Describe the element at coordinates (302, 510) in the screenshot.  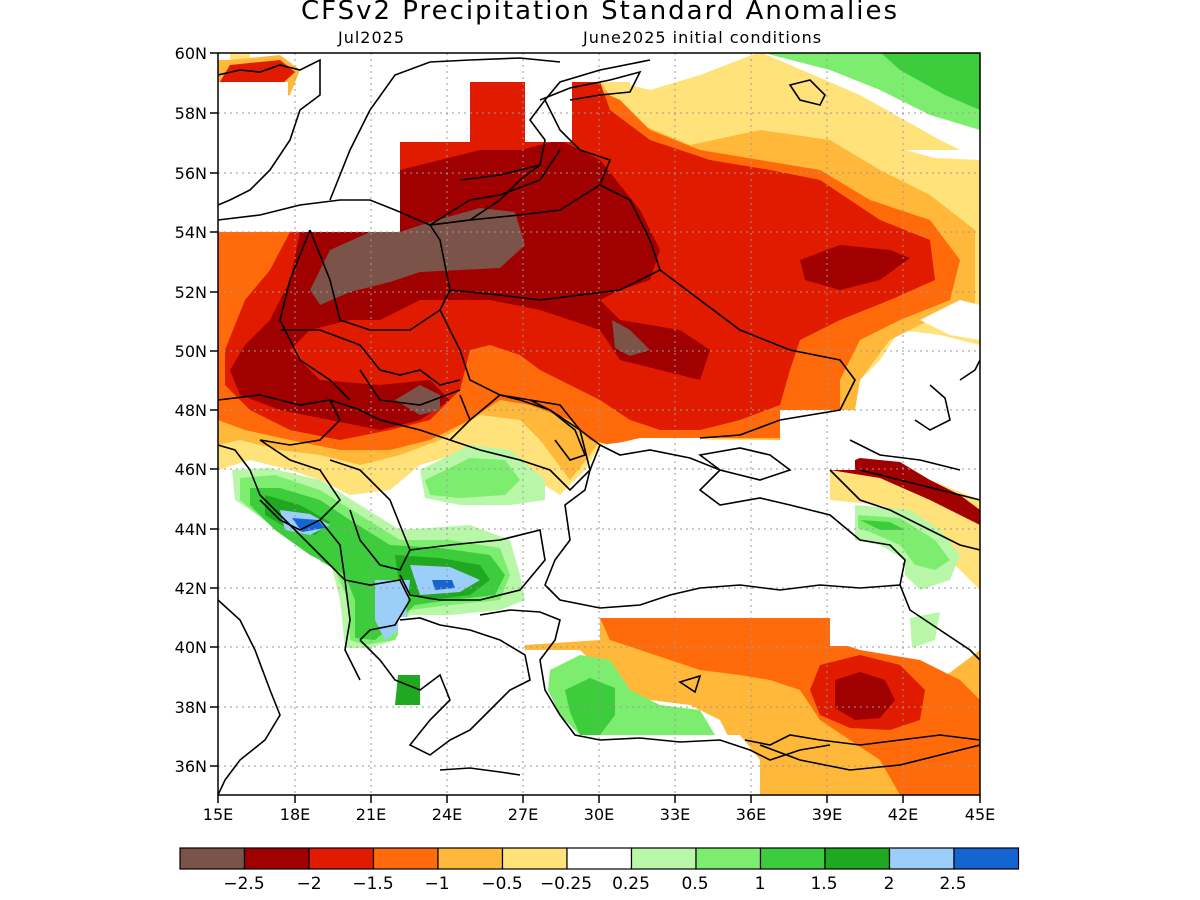
I see `border-croatia-bosnia` at that location.